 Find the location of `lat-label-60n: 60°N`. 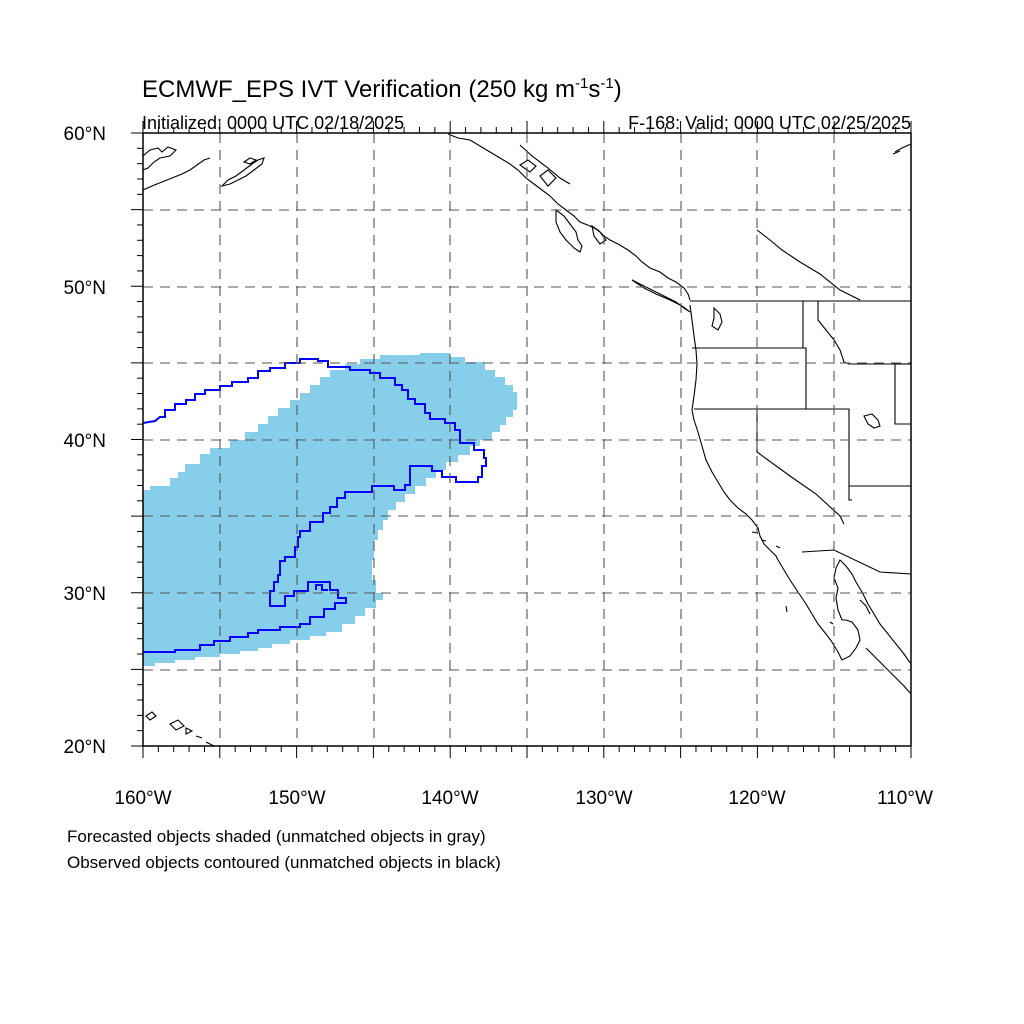

lat-label-60n: 60°N is located at coordinates (85, 134).